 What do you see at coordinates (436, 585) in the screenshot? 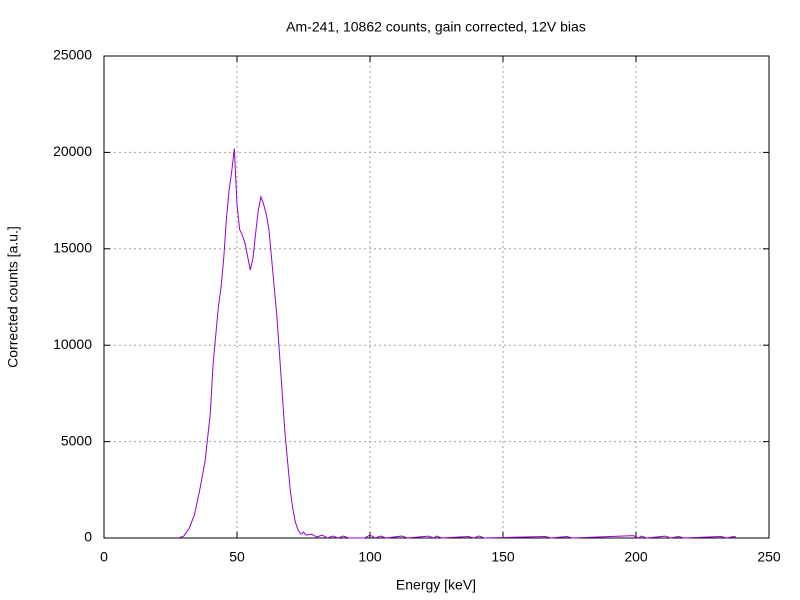
I see `x-axis-label: Energy [keV]` at bounding box center [436, 585].